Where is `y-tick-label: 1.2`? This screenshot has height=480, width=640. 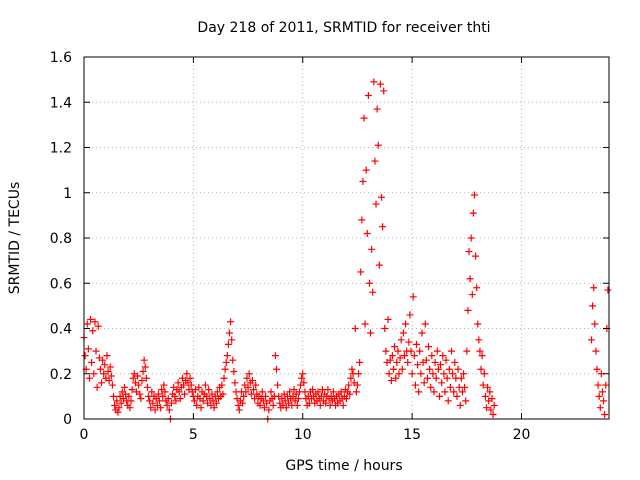 y-tick-label: 1.2 is located at coordinates (61, 149).